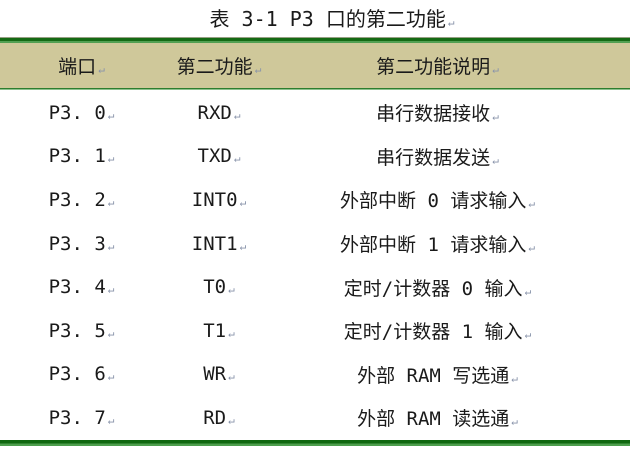 This screenshot has height=458, width=630. I want to click on description-cell: 串行数据接收 ↵, so click(437, 112).